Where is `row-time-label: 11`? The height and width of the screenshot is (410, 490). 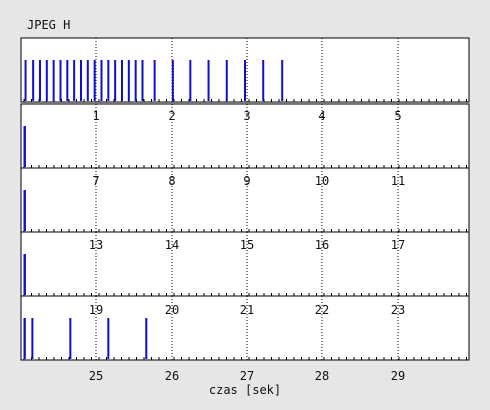 row-time-label: 11 is located at coordinates (398, 181).